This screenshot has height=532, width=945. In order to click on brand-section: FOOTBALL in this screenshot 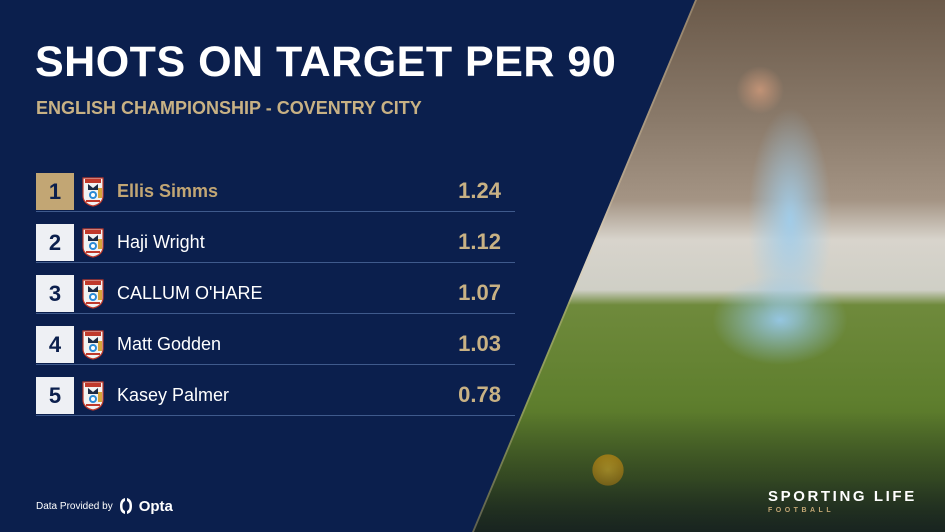, I will do `click(801, 510)`.